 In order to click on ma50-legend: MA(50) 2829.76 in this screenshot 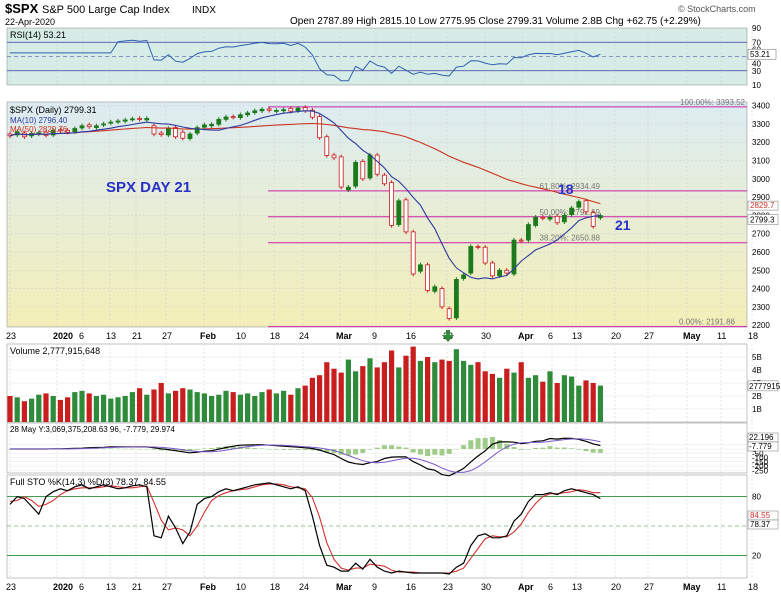, I will do `click(39, 129)`.